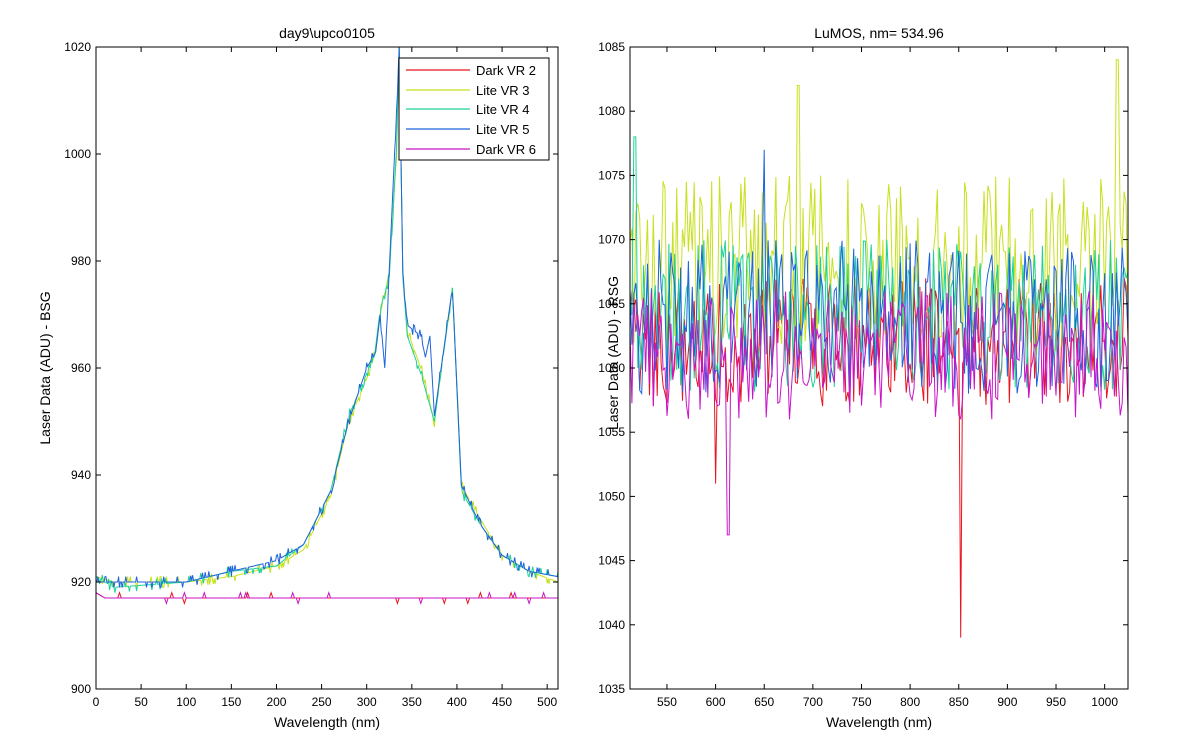 This screenshot has width=1200, height=750. What do you see at coordinates (611, 111) in the screenshot?
I see `right-y-tick-label: 1080` at bounding box center [611, 111].